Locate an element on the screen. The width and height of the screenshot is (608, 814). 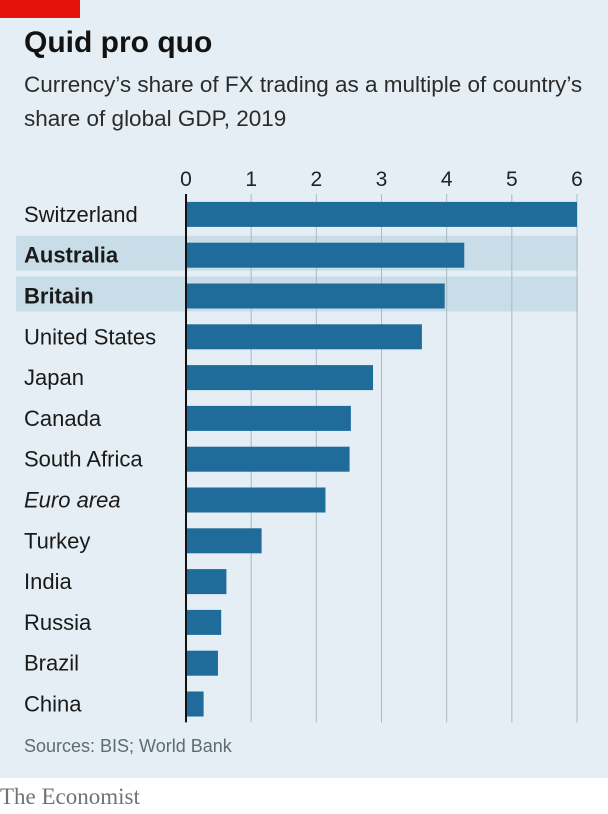
x-tick-label: 1 is located at coordinates (251, 179).